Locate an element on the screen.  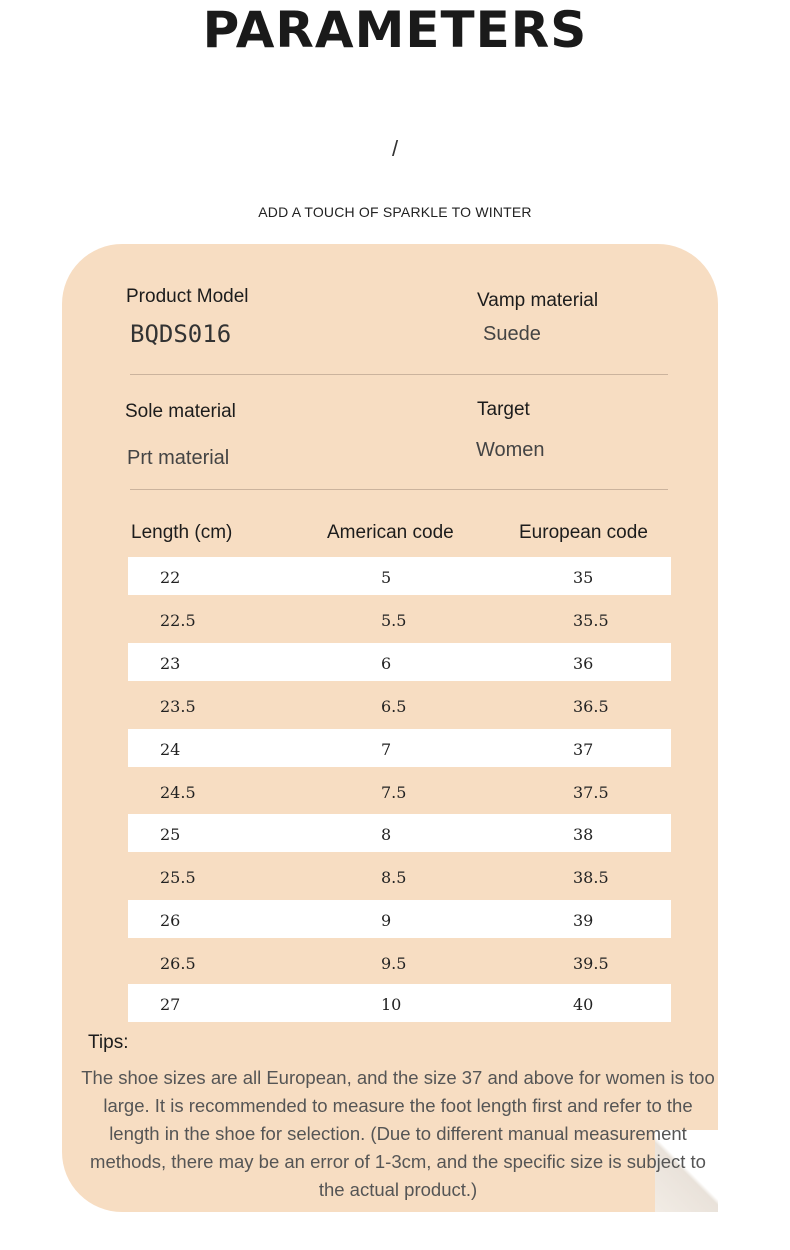
length-cell: 27 is located at coordinates (170, 1004).